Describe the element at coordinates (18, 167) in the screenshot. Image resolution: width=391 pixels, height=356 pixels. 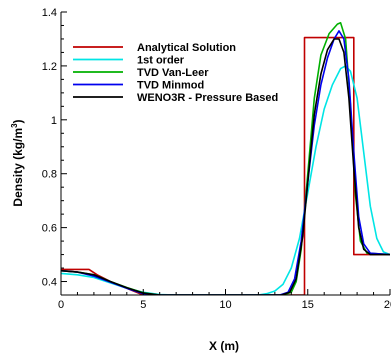
I see `y-axis-title-main: Density (kg/m` at that location.